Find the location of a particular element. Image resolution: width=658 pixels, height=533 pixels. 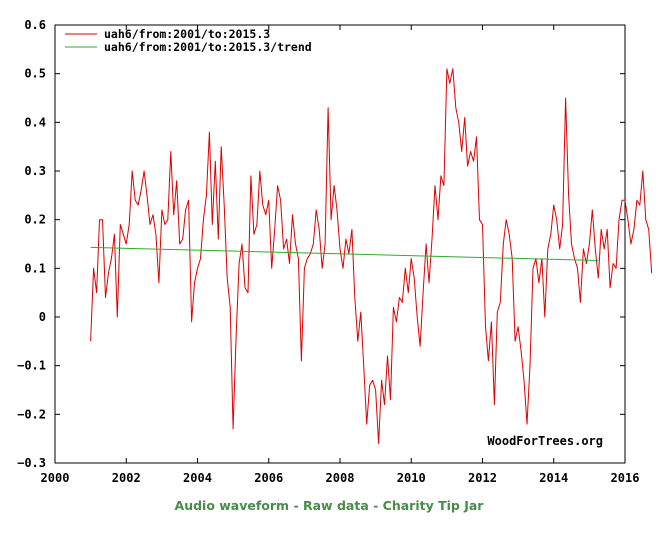

y-tick-label: −0.3 is located at coordinates (31, 463).